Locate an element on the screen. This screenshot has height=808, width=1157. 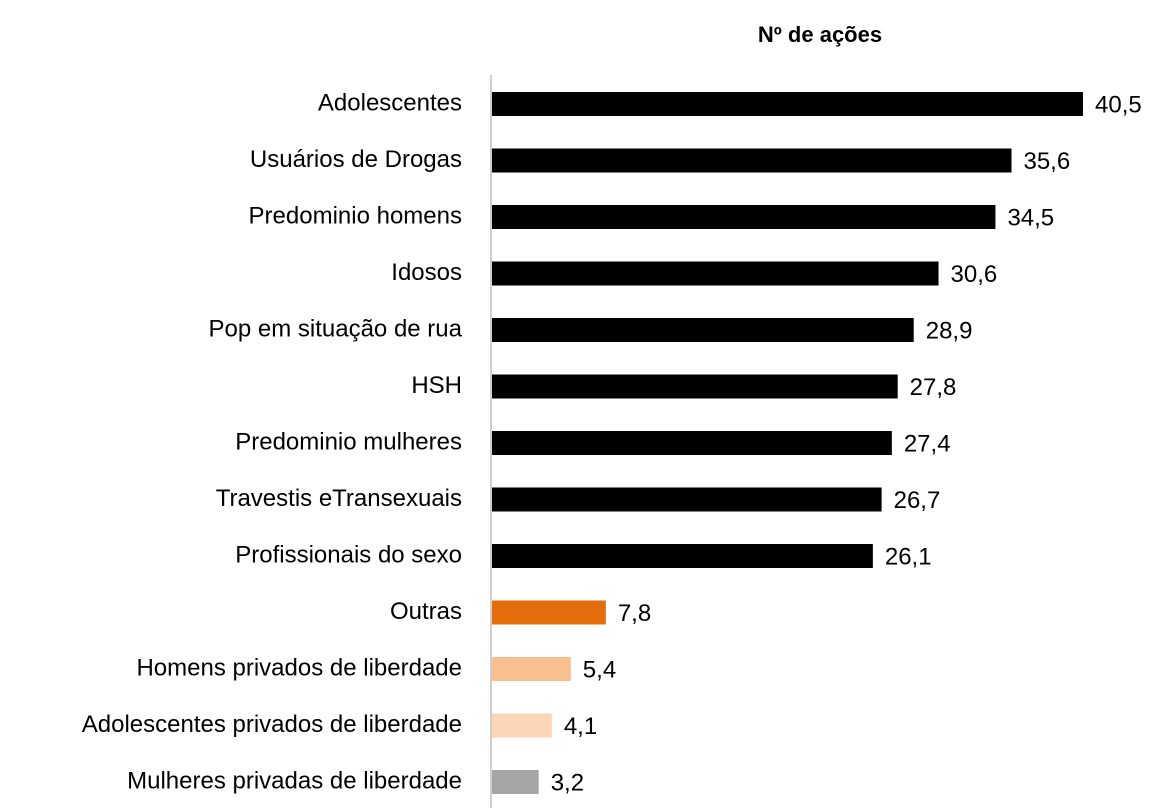
value-label: 30,6 is located at coordinates (974, 274).